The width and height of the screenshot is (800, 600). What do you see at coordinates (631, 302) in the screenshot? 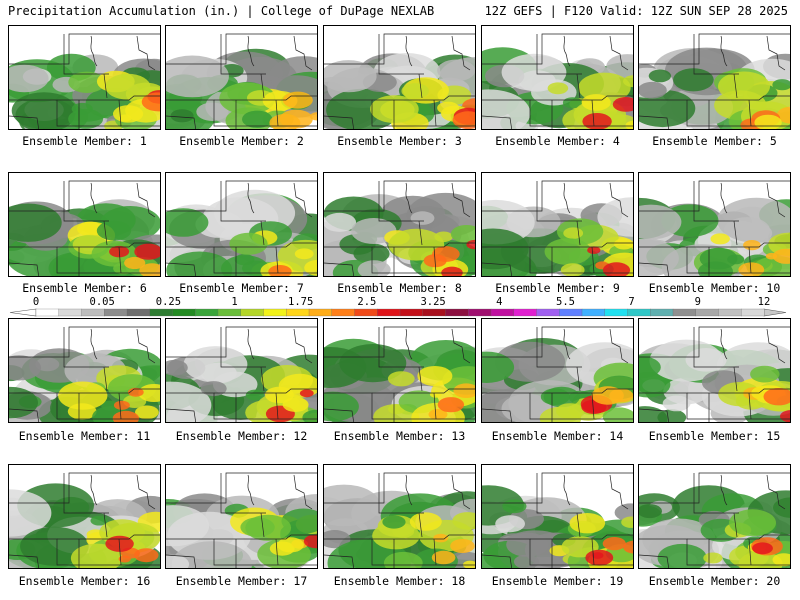
I see `colorbar-tick-label: 7` at bounding box center [631, 302].